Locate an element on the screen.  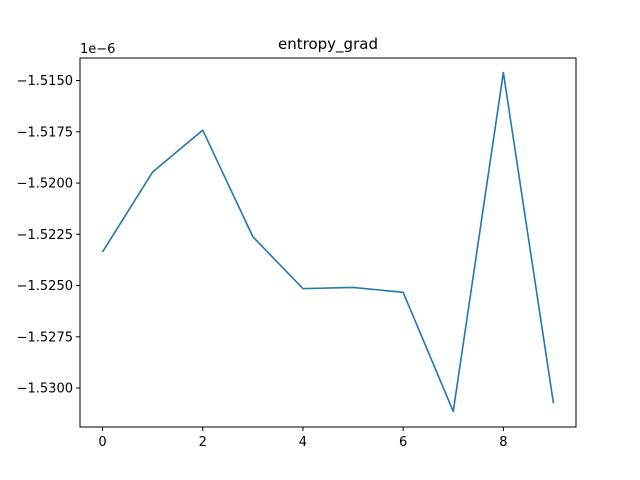
x-tick-label-6: 6 is located at coordinates (403, 442).